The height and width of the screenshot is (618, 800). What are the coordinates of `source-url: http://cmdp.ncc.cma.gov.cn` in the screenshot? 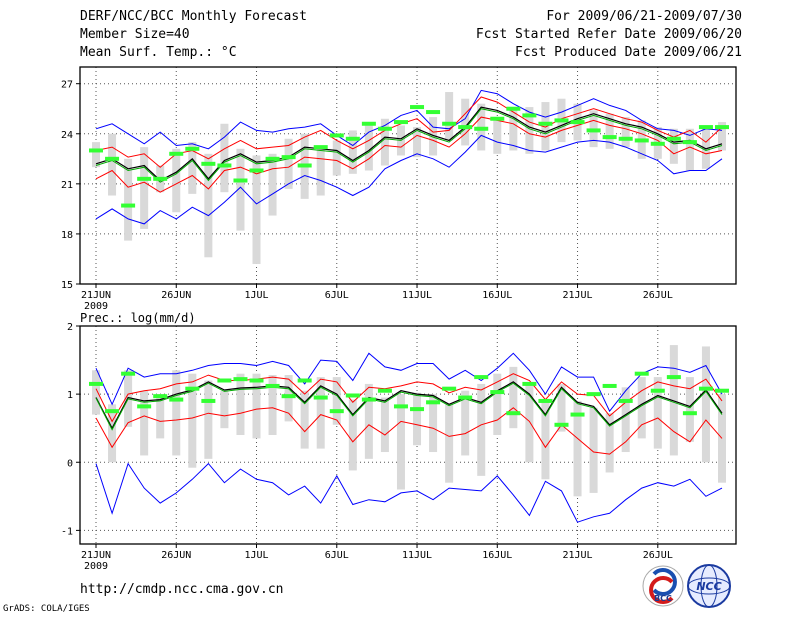 It's located at (182, 589).